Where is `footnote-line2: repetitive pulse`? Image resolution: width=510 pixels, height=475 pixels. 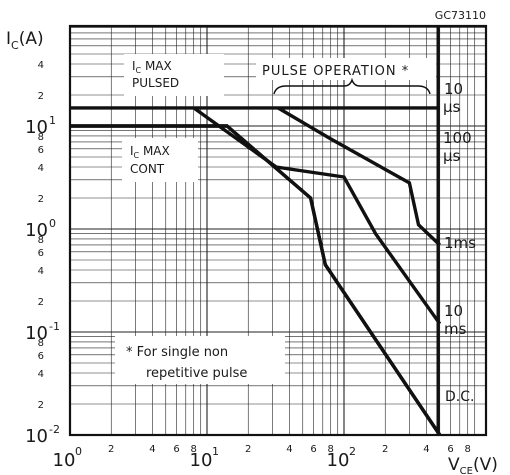
footnote-line2: repetitive pulse is located at coordinates (196, 373).